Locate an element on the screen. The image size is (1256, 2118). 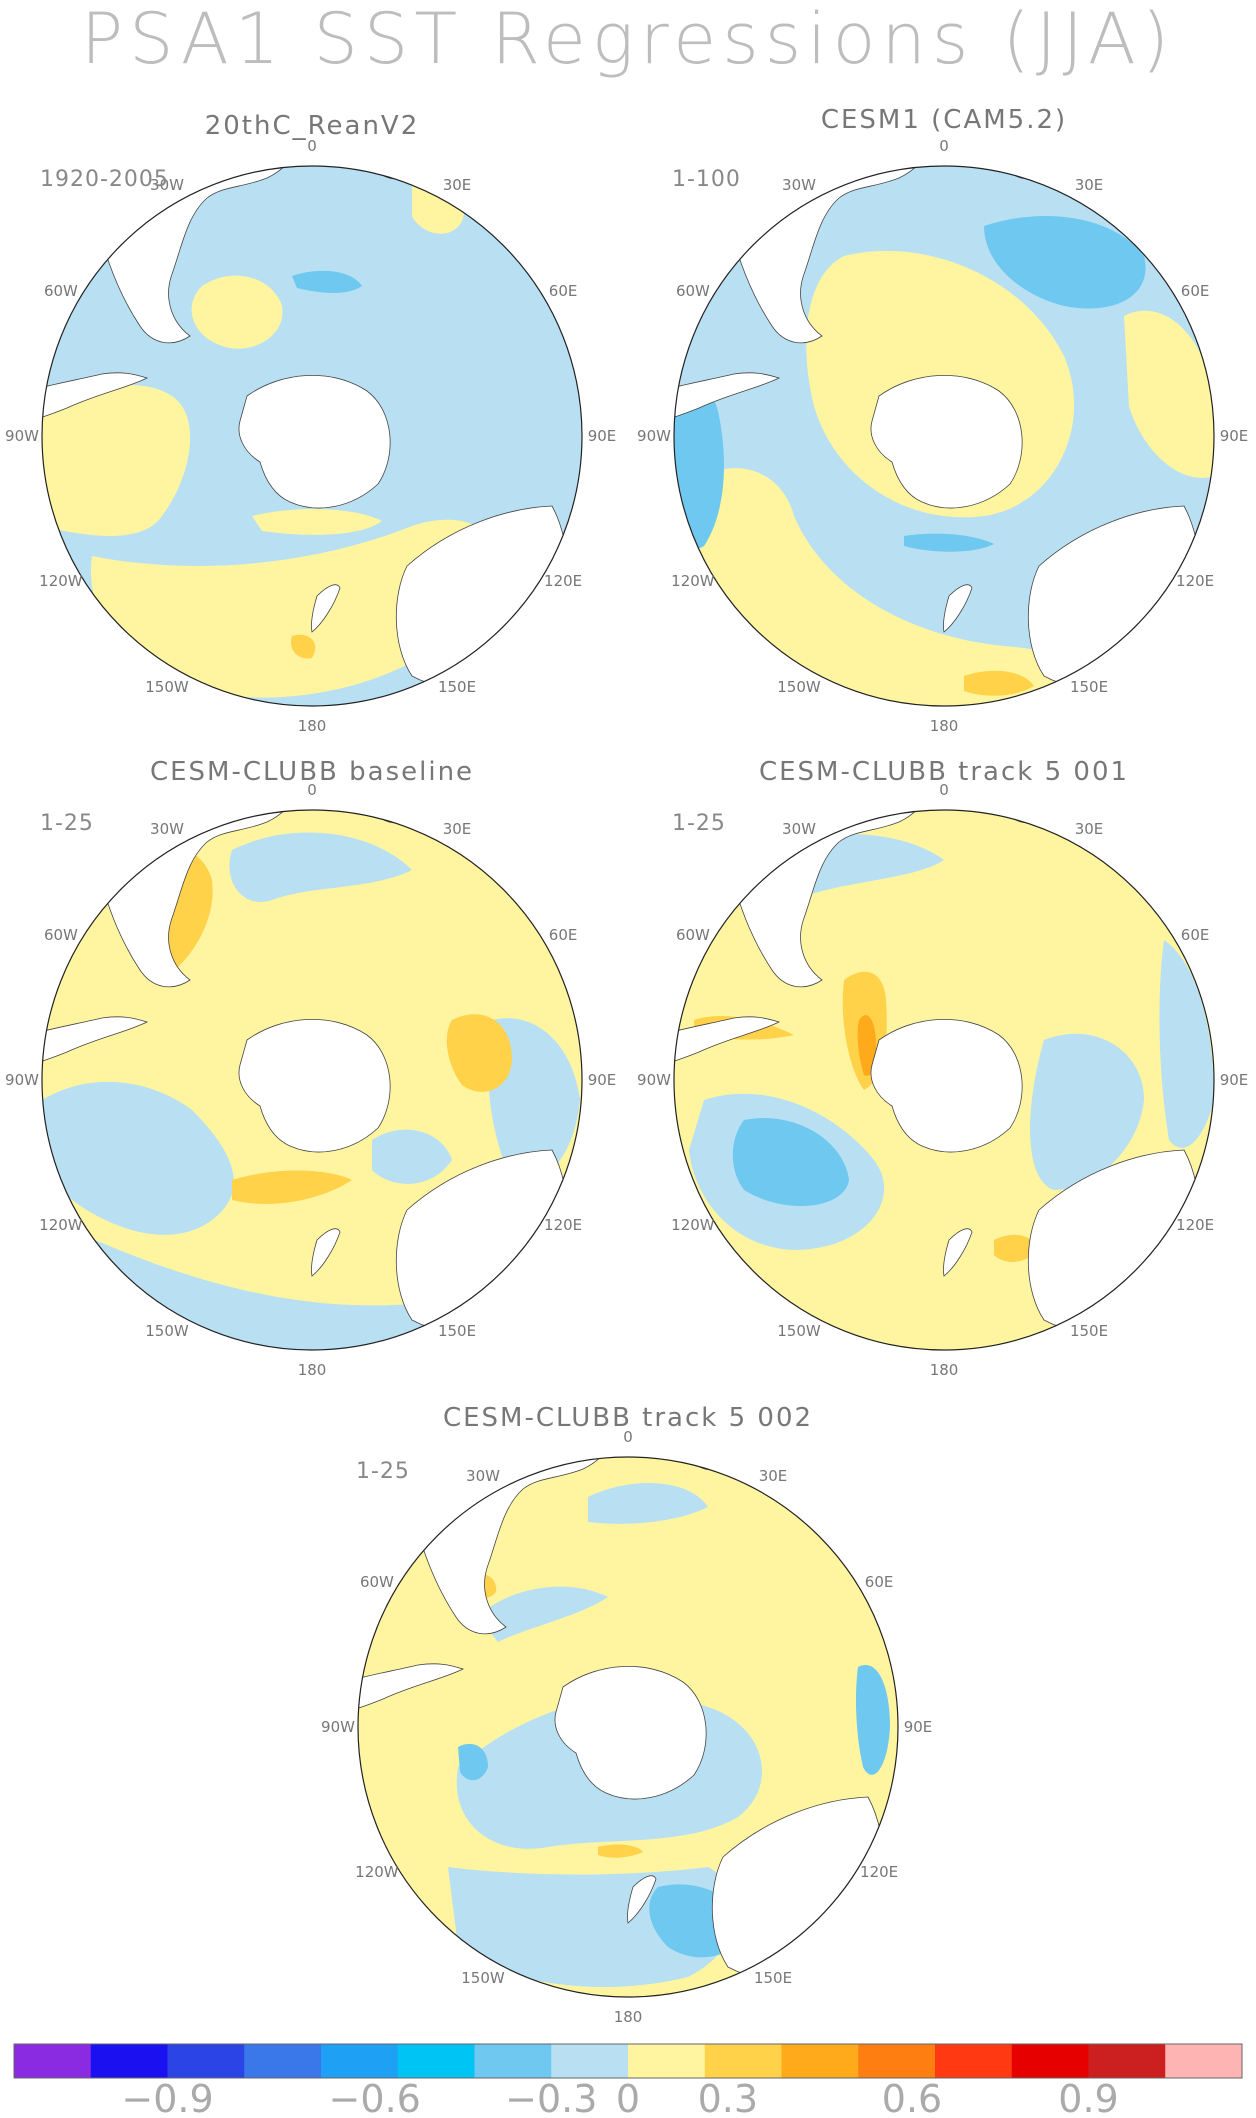
map-panel-4-anomaly-neg-moderate is located at coordinates (790, 1162).